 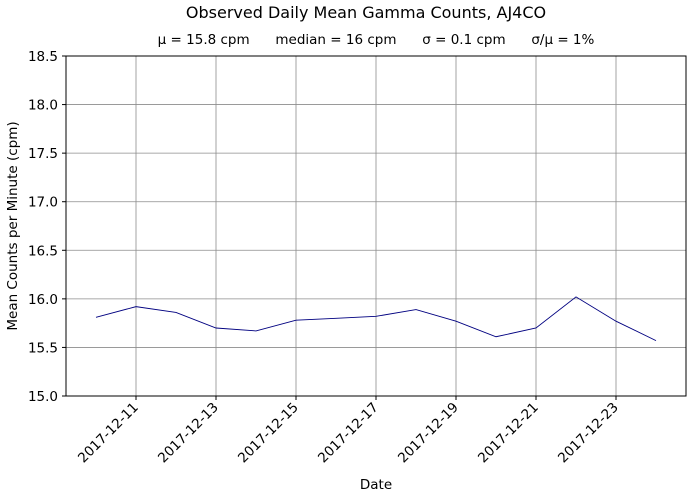 What do you see at coordinates (43, 397) in the screenshot?
I see `y-tick-label: 15.0` at bounding box center [43, 397].